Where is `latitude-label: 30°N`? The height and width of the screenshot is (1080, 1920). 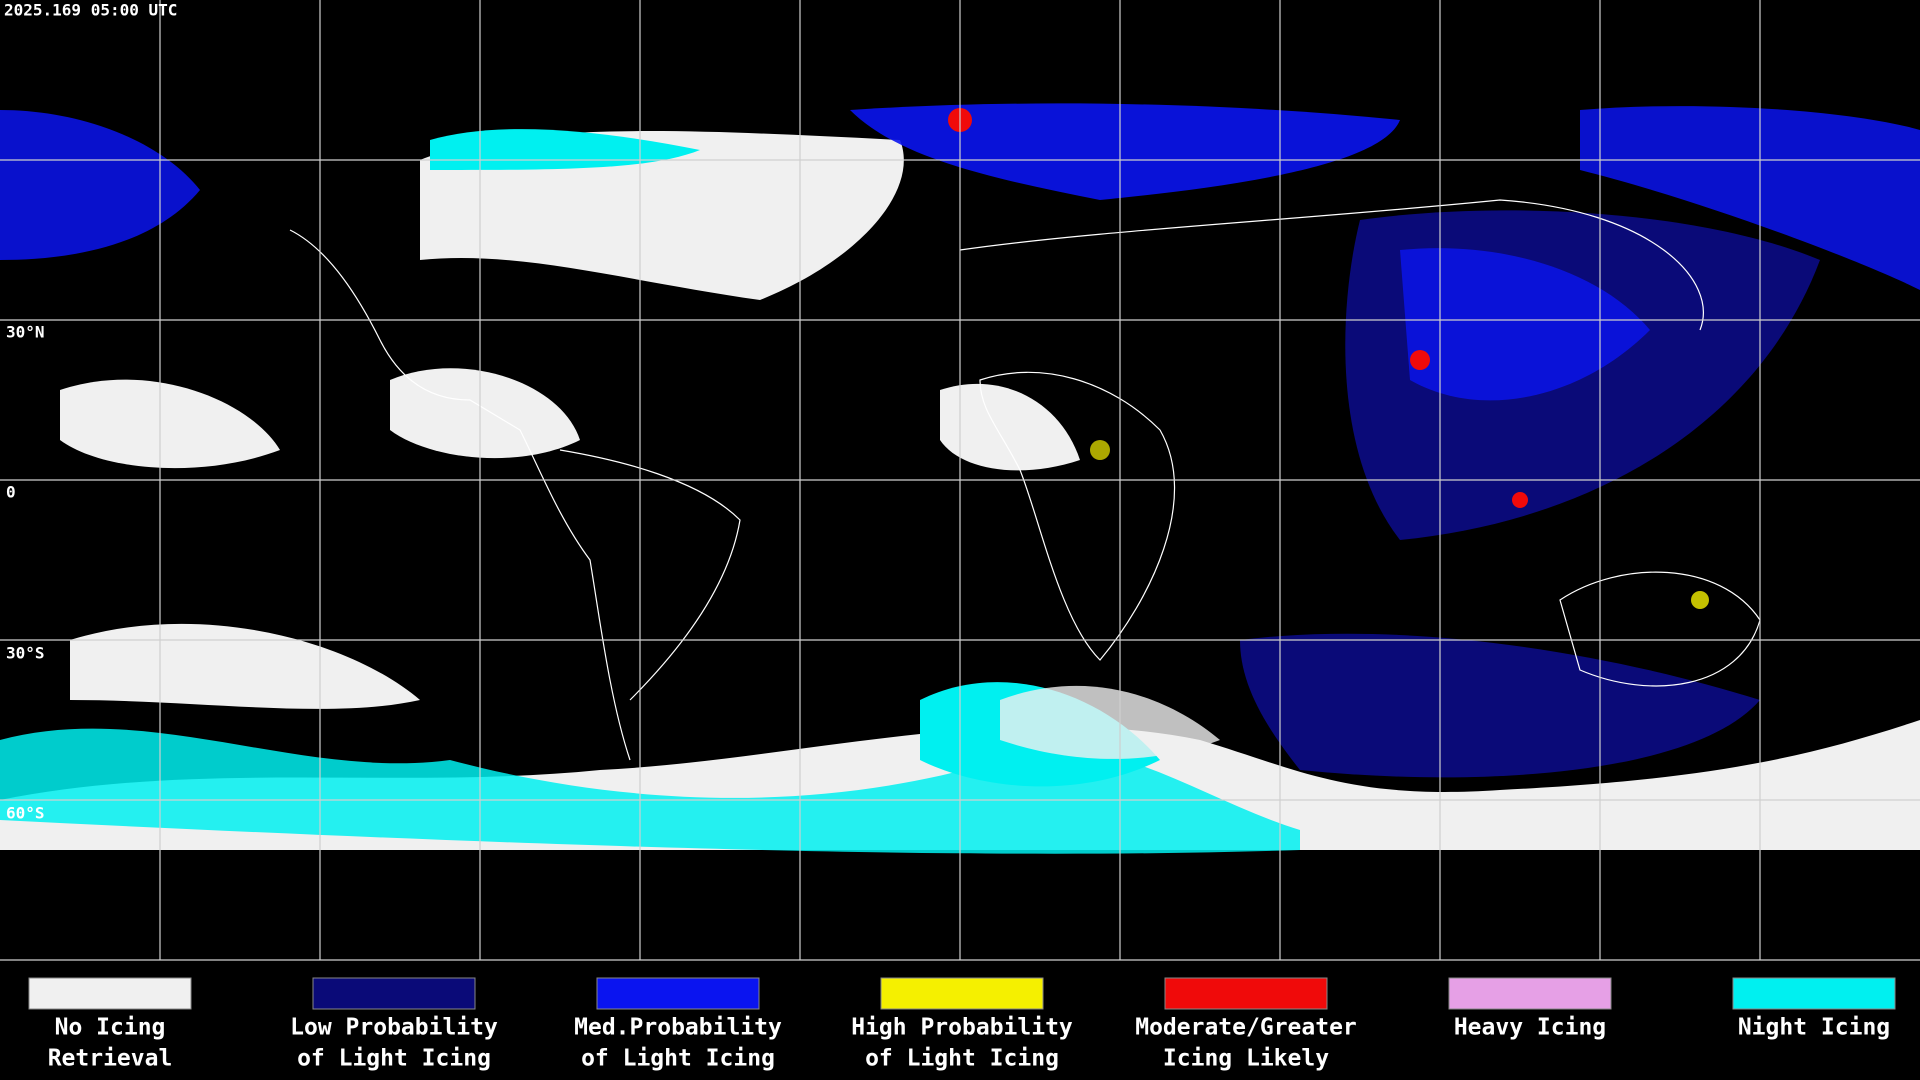 latitude-label: 30°N is located at coordinates (25, 332).